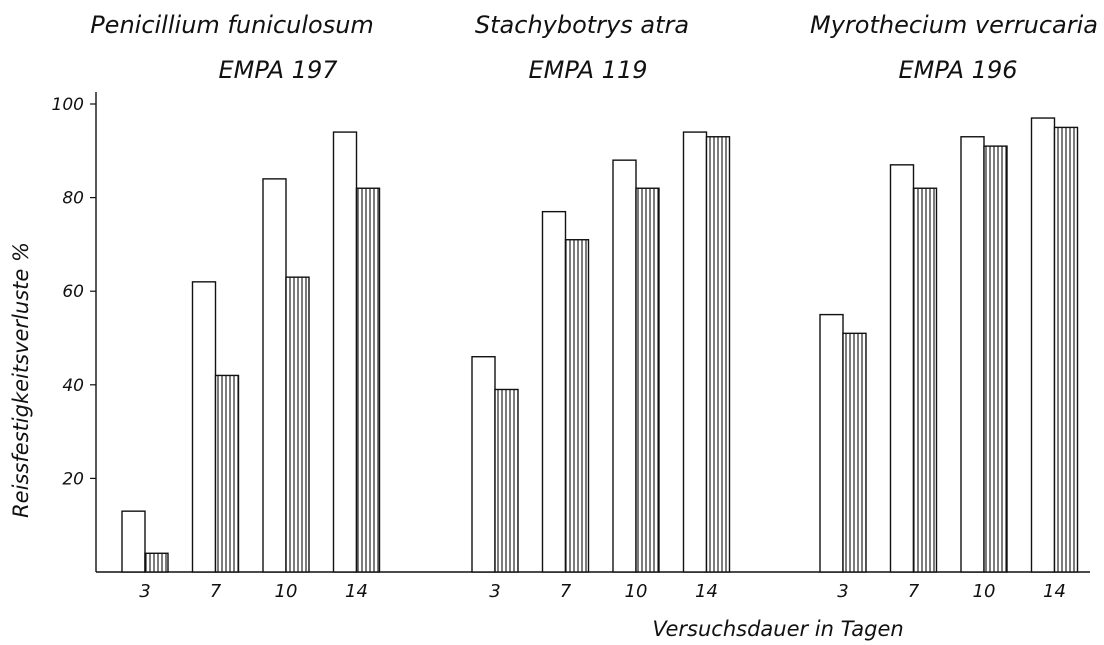 The image size is (1104, 645). What do you see at coordinates (21, 380) in the screenshot?
I see `y-axis-label: Reissfestigkeitsverluste %` at bounding box center [21, 380].